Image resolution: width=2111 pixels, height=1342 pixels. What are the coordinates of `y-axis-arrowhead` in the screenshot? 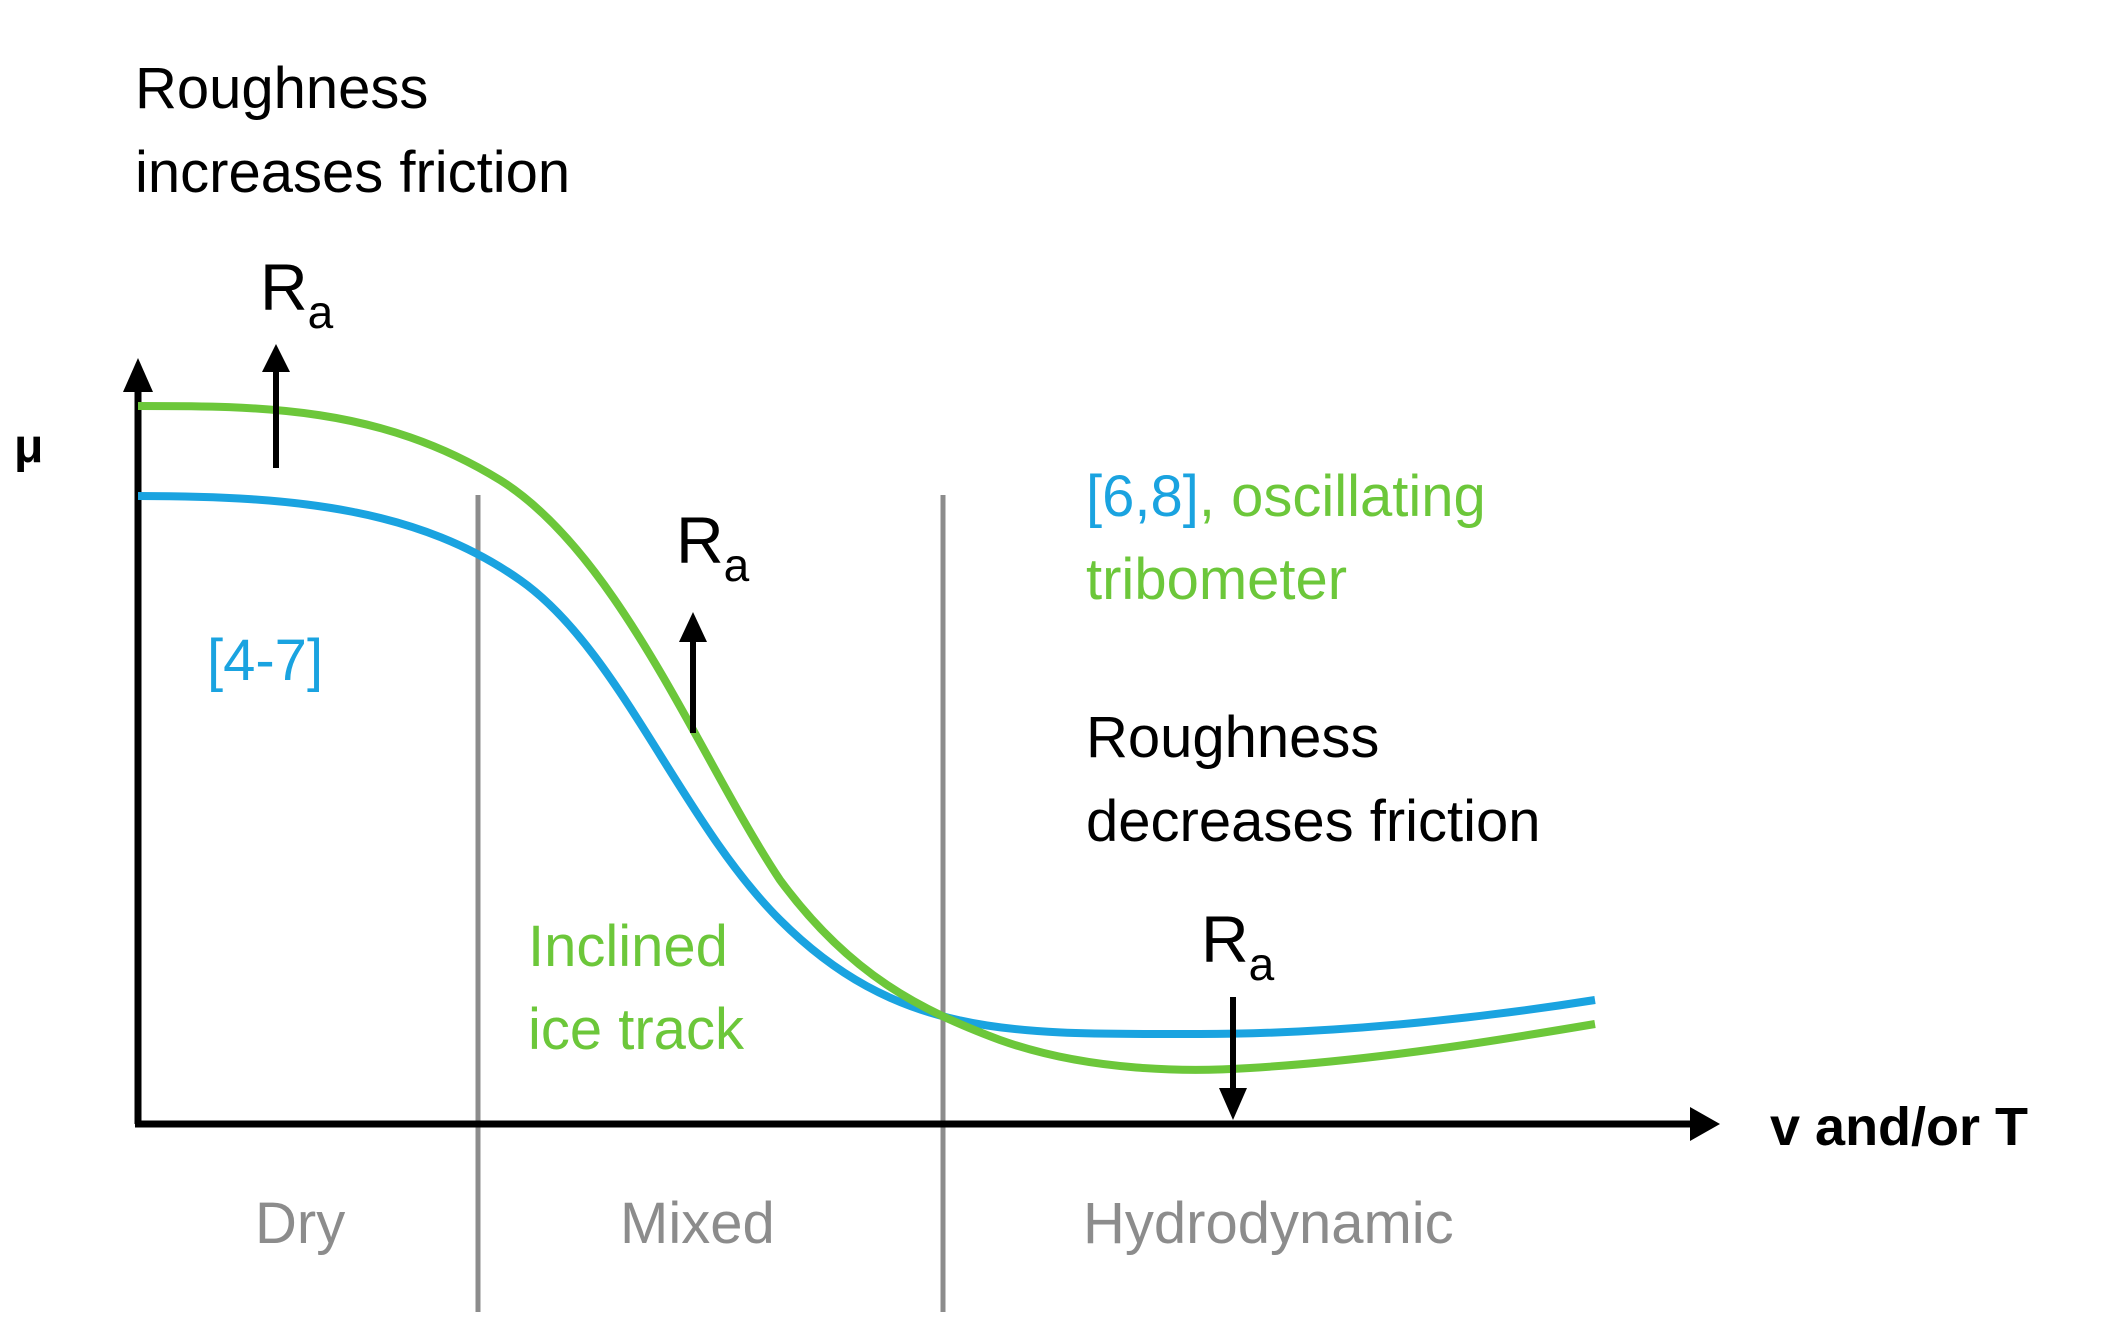 It's located at (138, 375).